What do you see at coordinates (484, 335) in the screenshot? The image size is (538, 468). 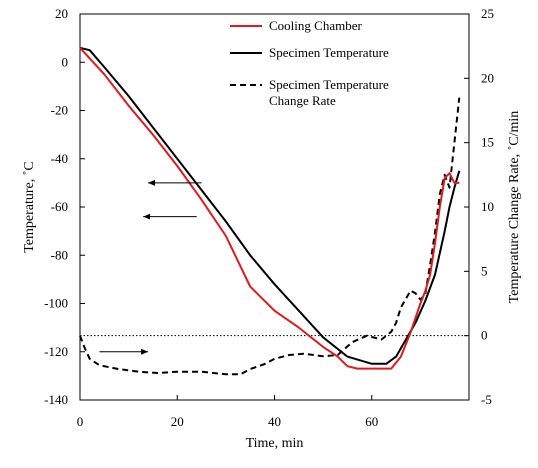 I see `y2-tick-label: 0` at bounding box center [484, 335].